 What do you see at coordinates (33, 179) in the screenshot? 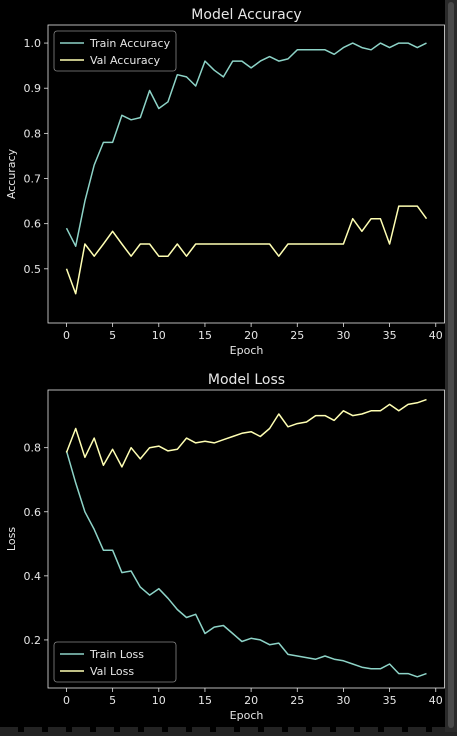
I see `y-tick-label: 0.7` at bounding box center [33, 179].